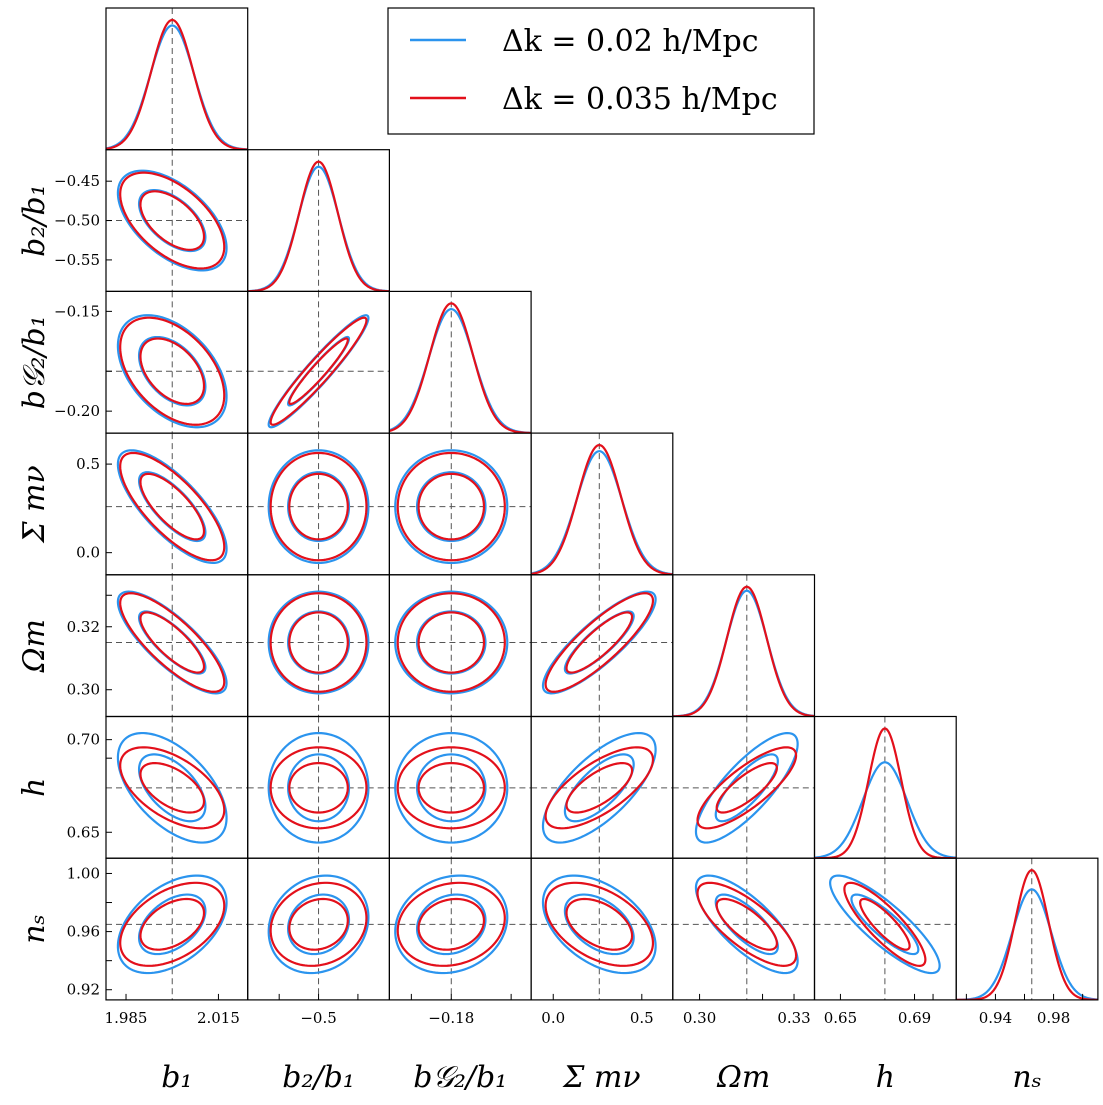 The image size is (1103, 1105). I want to click on panel-om-vs-b1: 0.30 0.32 Ωm, so click(133, 646).